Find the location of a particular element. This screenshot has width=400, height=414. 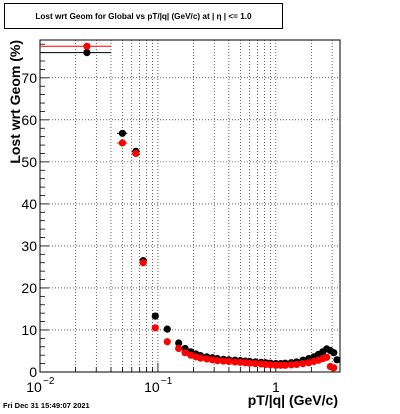

y-tick-label: 0 is located at coordinates (33, 372).